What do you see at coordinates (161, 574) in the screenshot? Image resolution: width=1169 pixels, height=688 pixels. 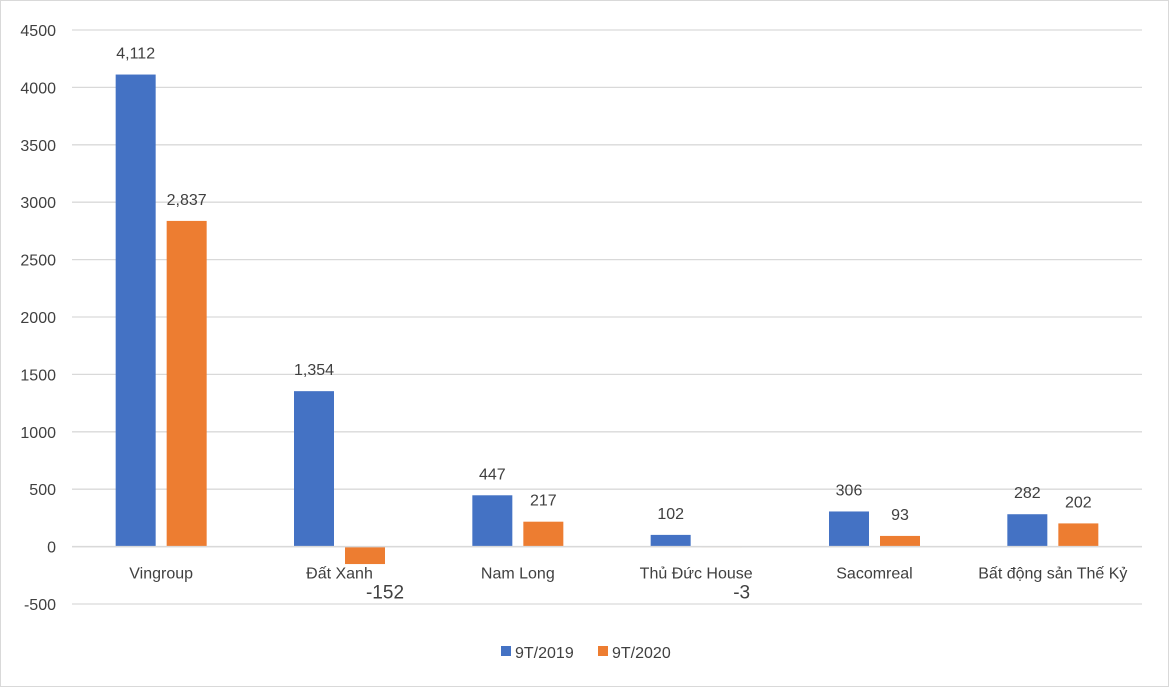 I see `x-tick-label: Vingroup` at bounding box center [161, 574].